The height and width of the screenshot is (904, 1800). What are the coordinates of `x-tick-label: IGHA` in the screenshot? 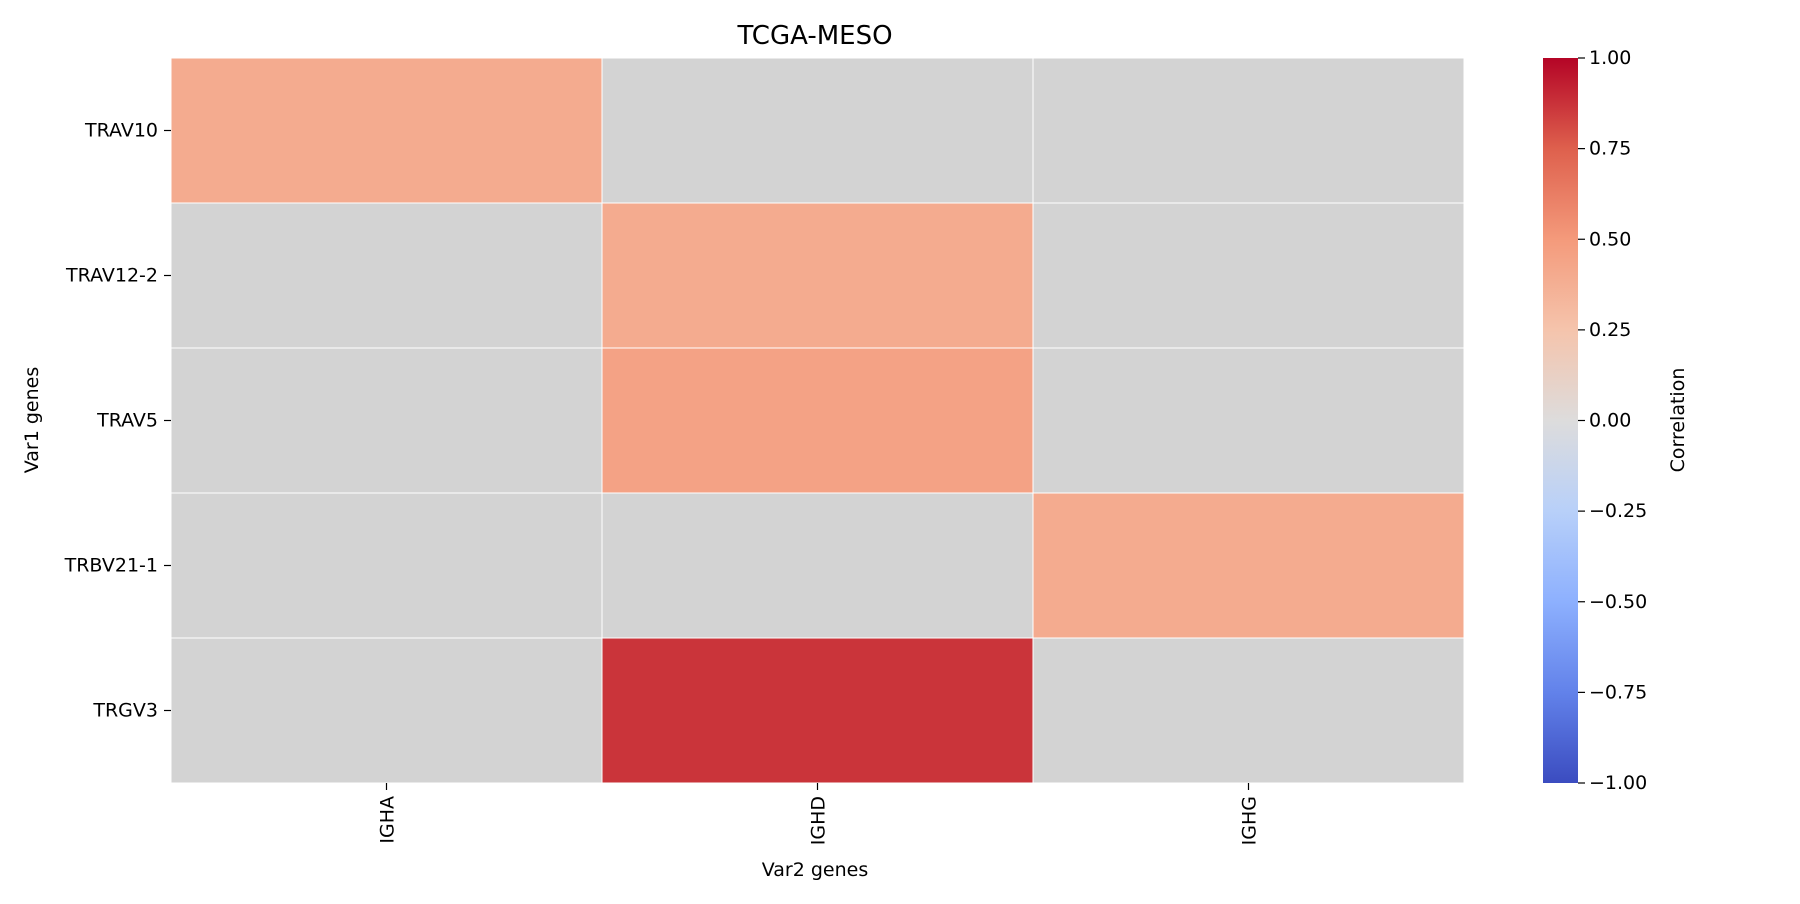 It's located at (388, 820).